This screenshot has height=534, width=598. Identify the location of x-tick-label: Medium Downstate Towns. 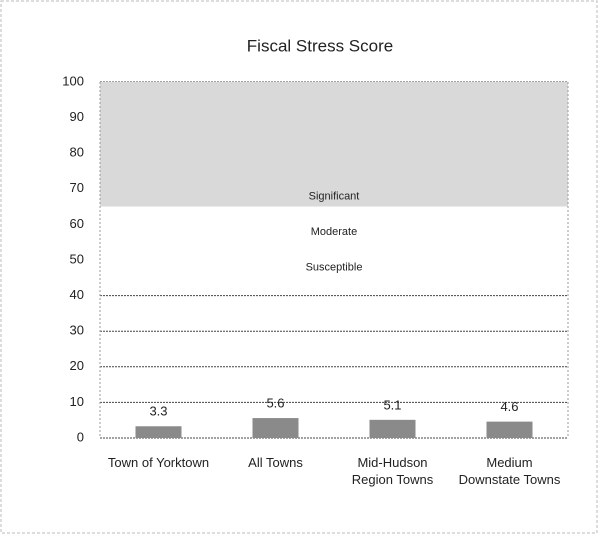
(509, 471).